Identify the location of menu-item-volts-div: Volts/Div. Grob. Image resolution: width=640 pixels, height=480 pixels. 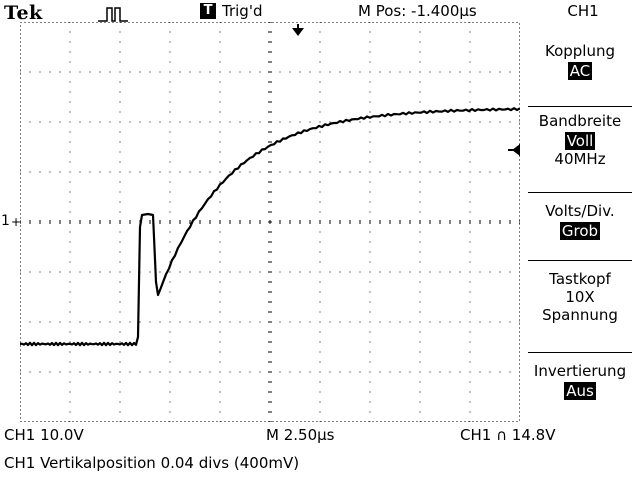
(580, 221).